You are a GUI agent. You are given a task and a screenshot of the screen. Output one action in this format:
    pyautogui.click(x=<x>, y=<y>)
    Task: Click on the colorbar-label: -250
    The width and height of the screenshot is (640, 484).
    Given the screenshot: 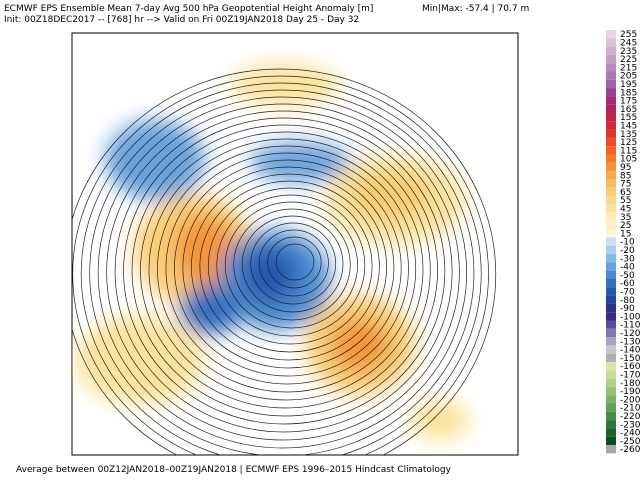 What is the action you would take?
    pyautogui.click(x=630, y=442)
    